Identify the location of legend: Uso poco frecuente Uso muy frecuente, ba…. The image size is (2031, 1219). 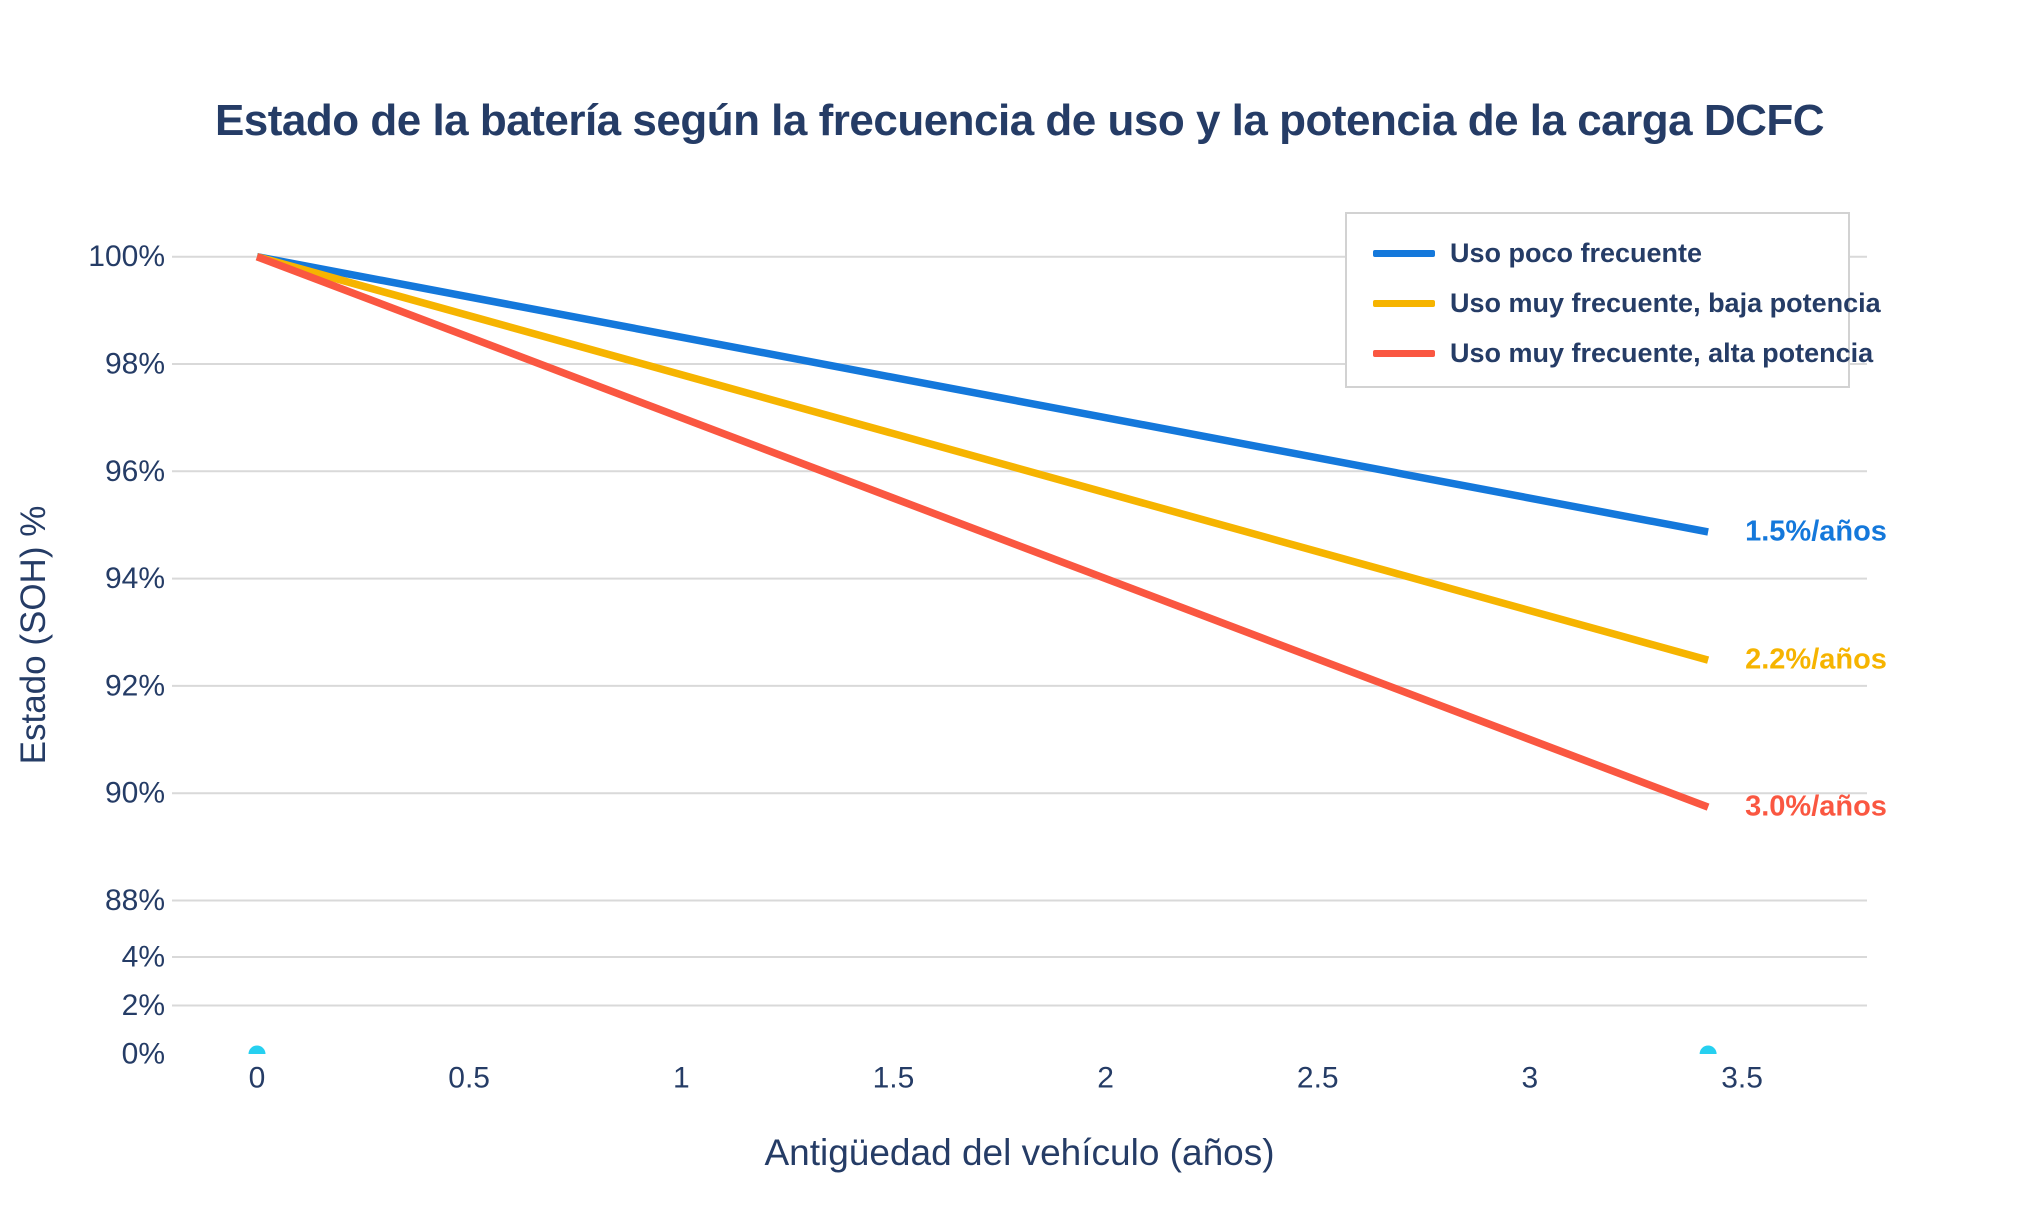
(1613, 300).